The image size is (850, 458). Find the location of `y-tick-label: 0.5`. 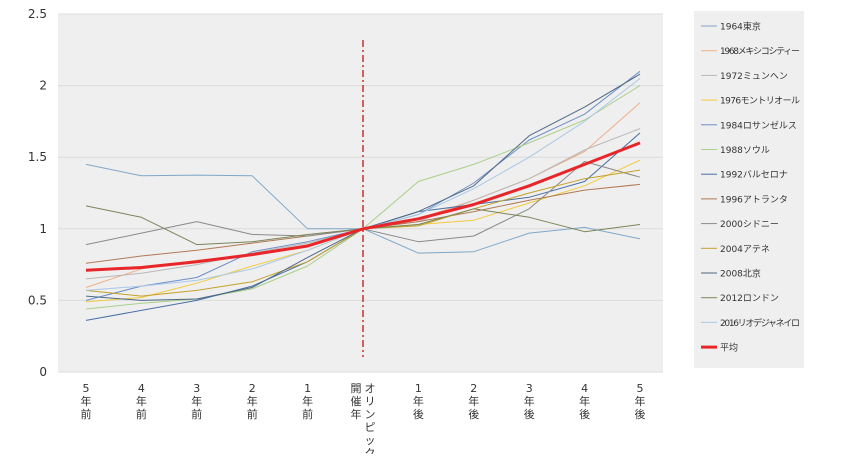

y-tick-label: 0.5 is located at coordinates (37, 300).